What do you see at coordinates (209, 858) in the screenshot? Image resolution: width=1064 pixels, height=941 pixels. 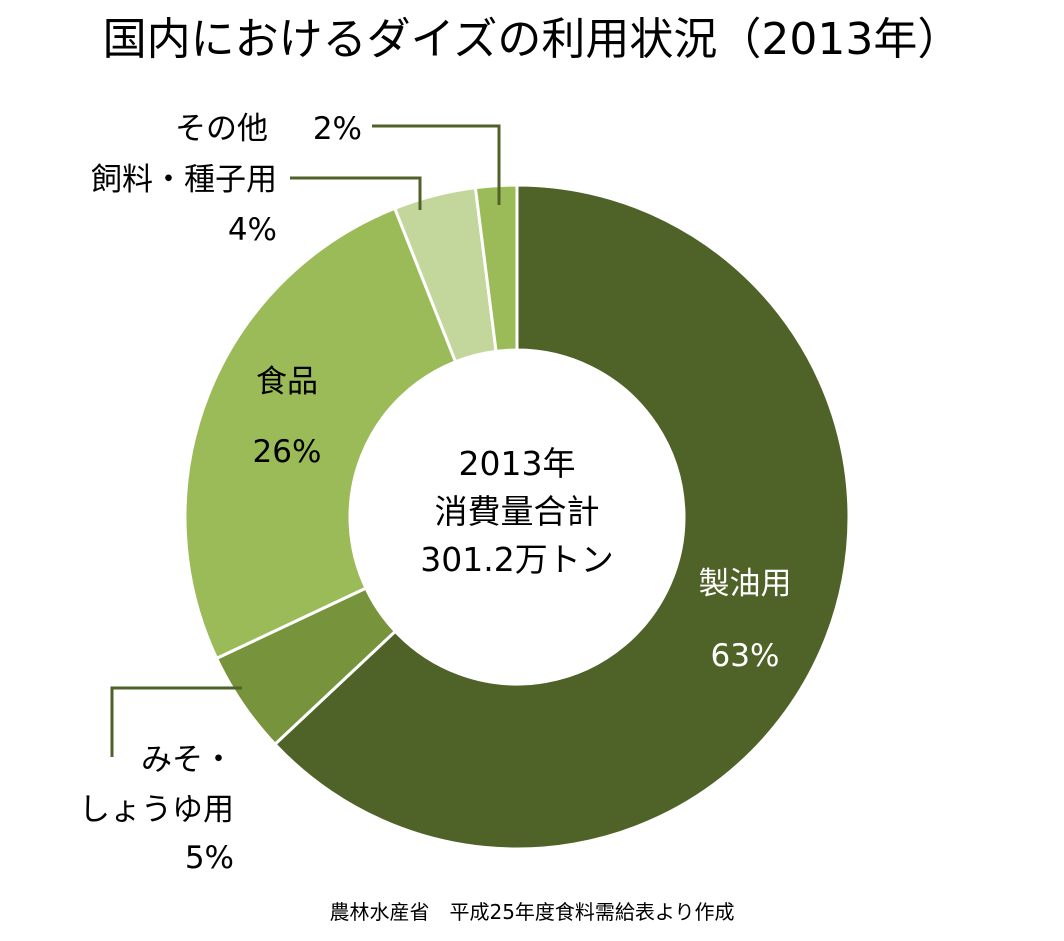 I see `slice-label-miso-pct: 5%` at bounding box center [209, 858].